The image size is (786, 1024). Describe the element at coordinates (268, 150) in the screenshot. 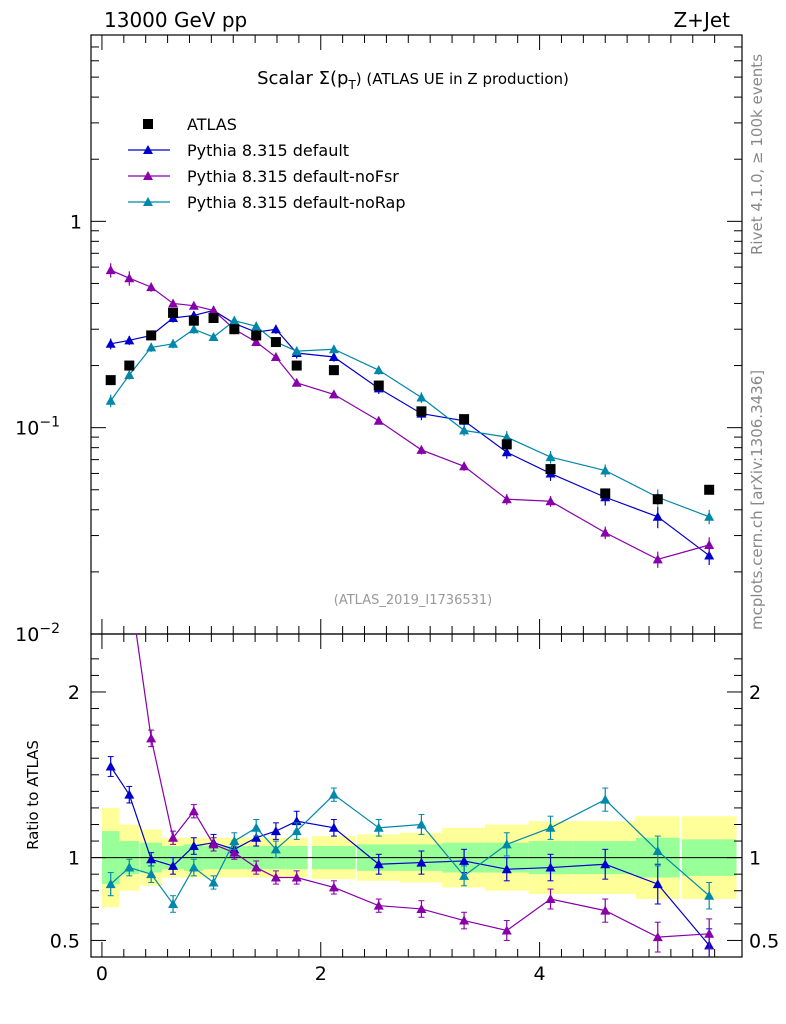

I see `legend-label-0: Pythia 8.315 default` at that location.